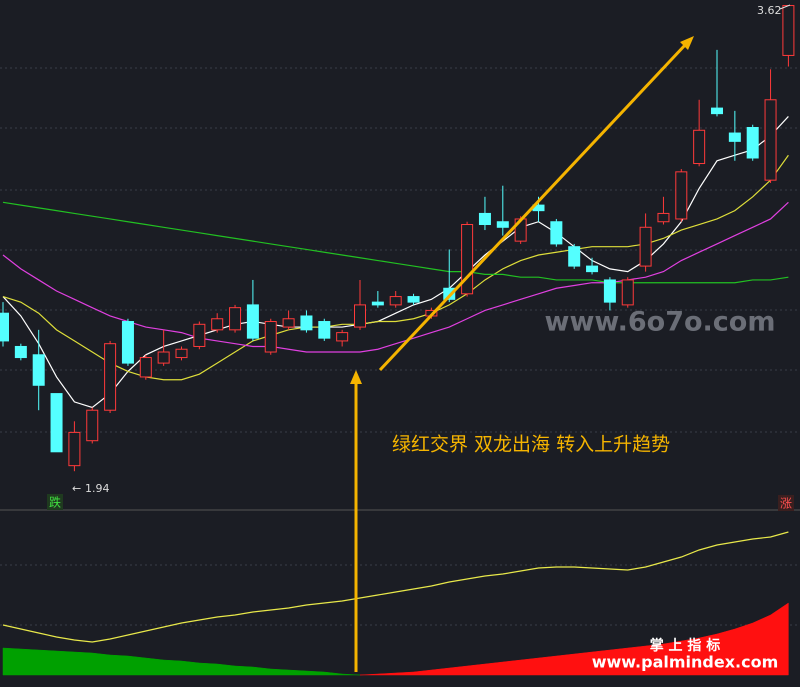  What do you see at coordinates (76, 488) in the screenshot?
I see `min-arrow: ←` at bounding box center [76, 488].